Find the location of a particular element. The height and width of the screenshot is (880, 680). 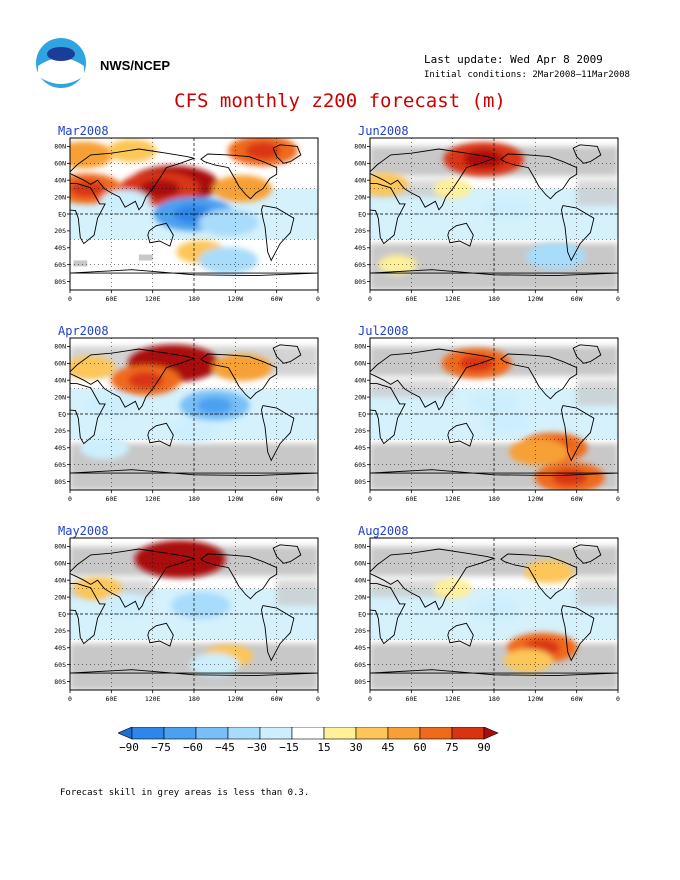

colorbar-arrow-right is located at coordinates (491, 733).